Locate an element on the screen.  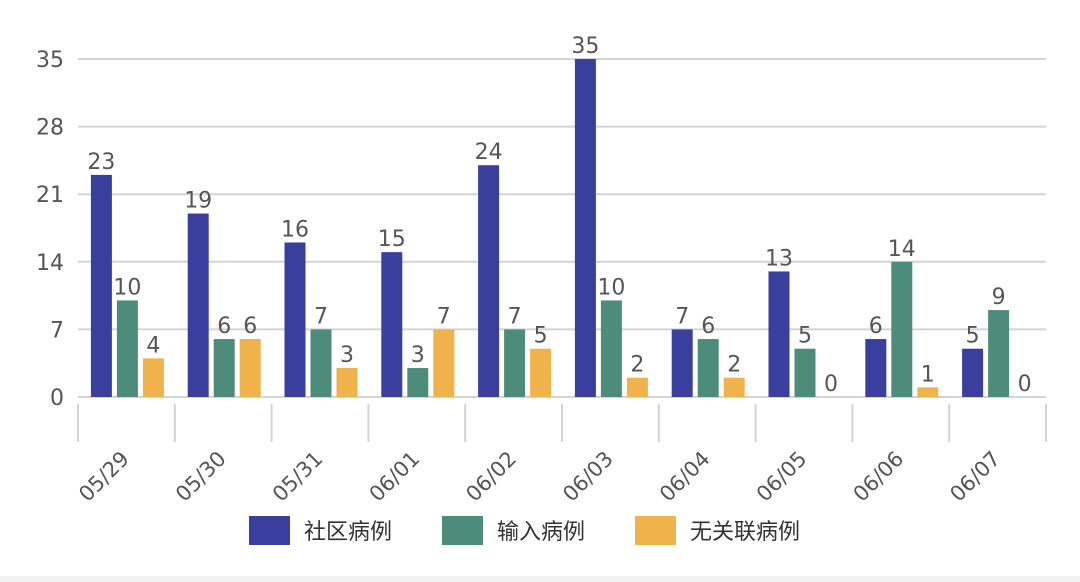
data-label: 23 is located at coordinates (101, 162).